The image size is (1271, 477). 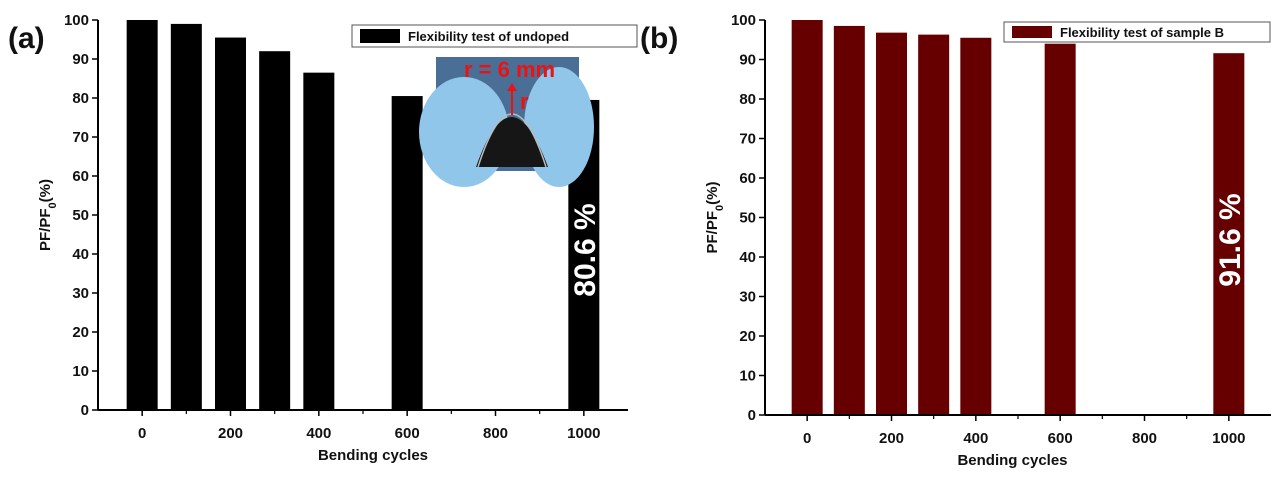 I want to click on inset-radius-label: r = 6 mm, so click(x=509, y=69).